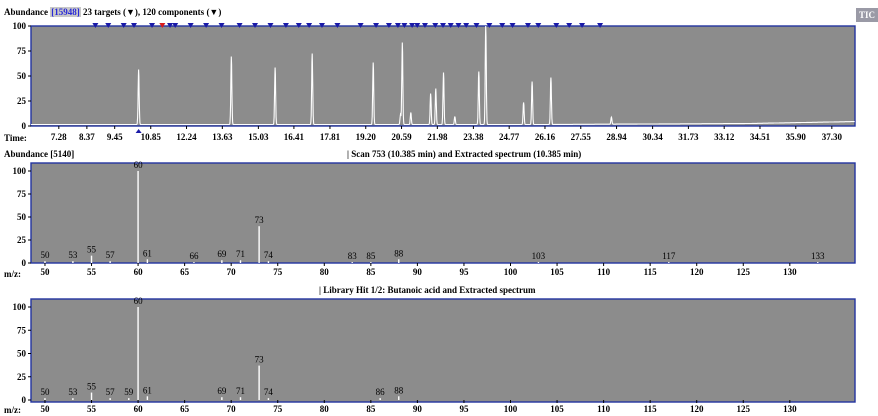 This screenshot has width=878, height=416. Describe the element at coordinates (545, 137) in the screenshot. I see `tic-xtick-label: 26.16` at that location.